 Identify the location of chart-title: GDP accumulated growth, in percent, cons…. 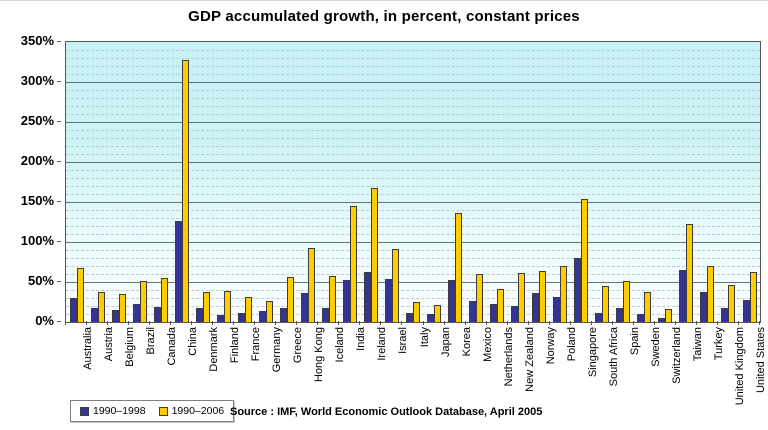
(384, 16).